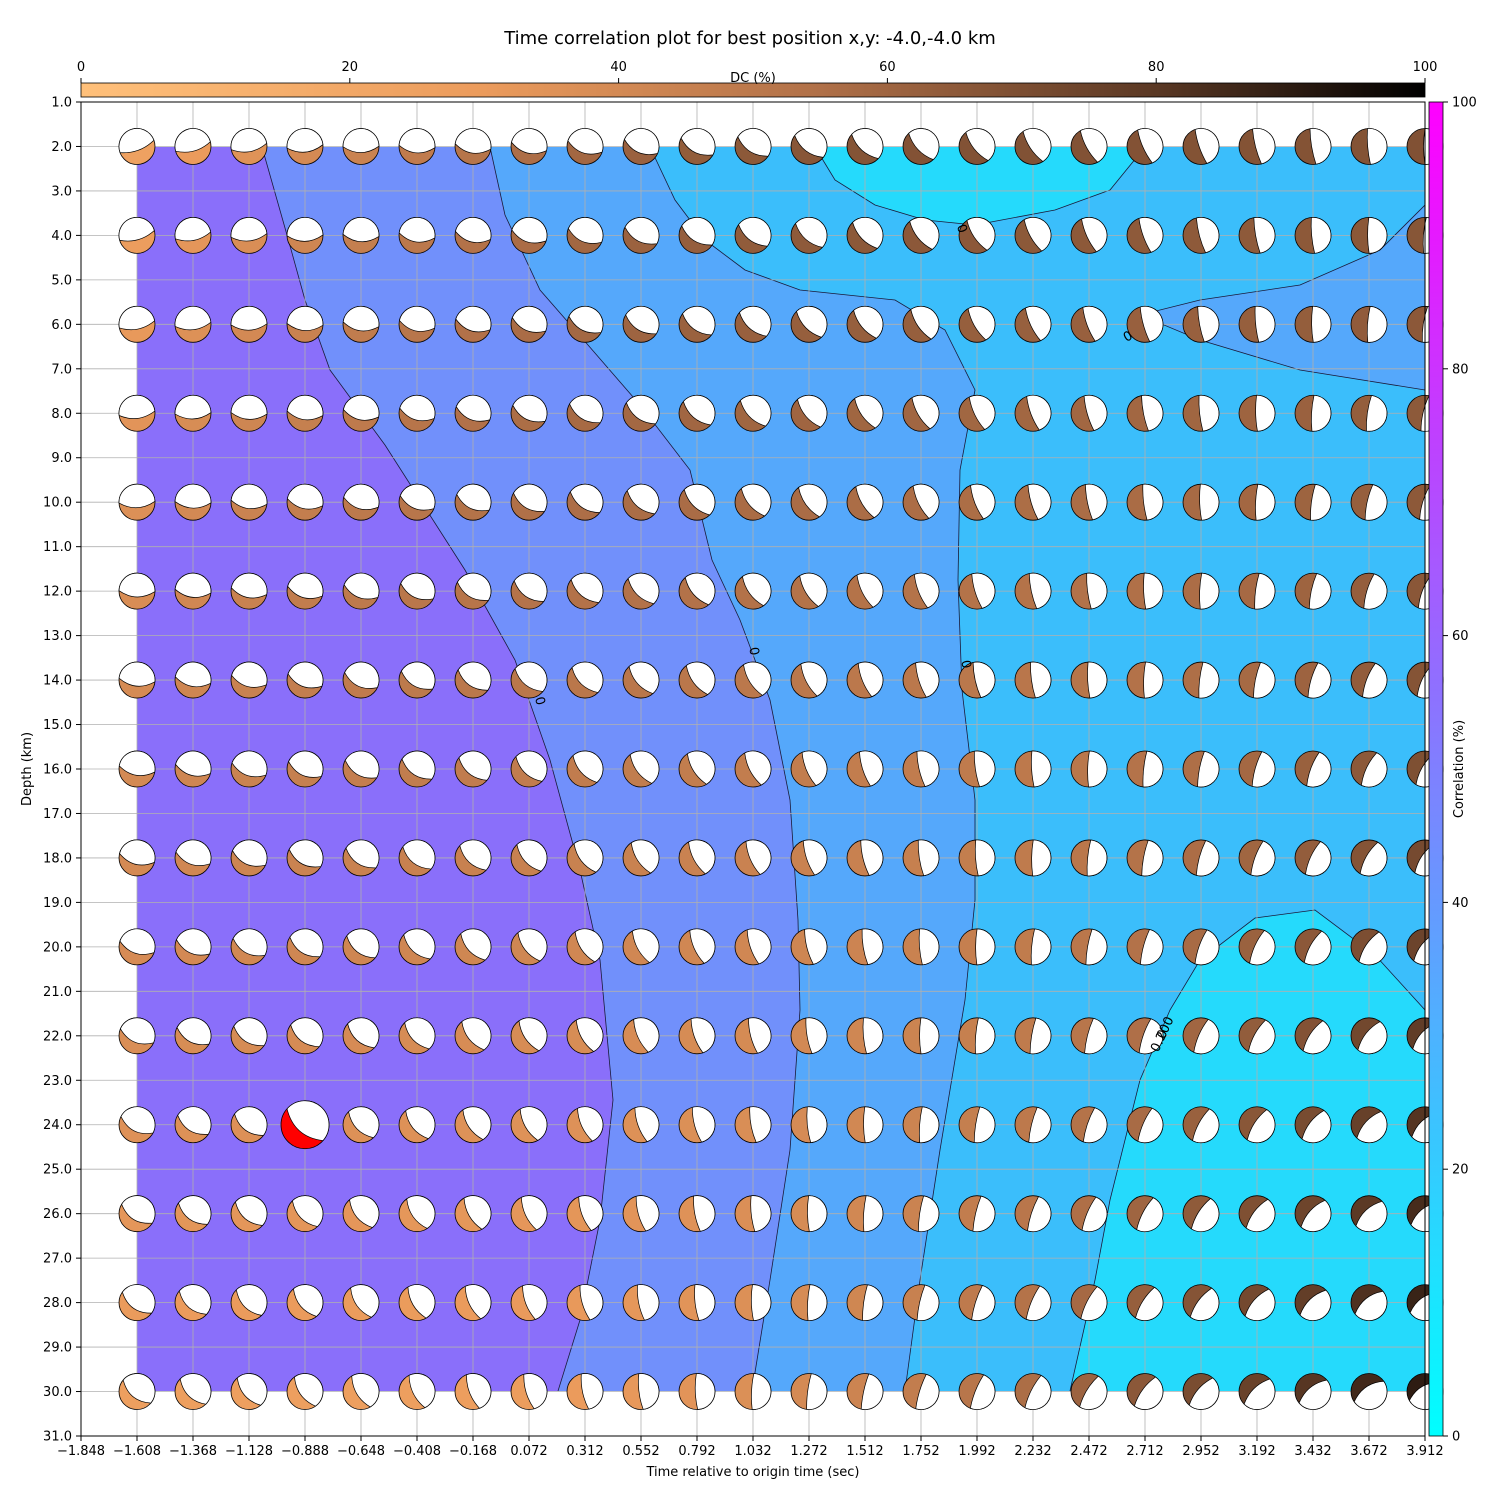 The height and width of the screenshot is (1500, 1500). What do you see at coordinates (57, 1303) in the screenshot?
I see `y-tick-label: 28.0` at bounding box center [57, 1303].